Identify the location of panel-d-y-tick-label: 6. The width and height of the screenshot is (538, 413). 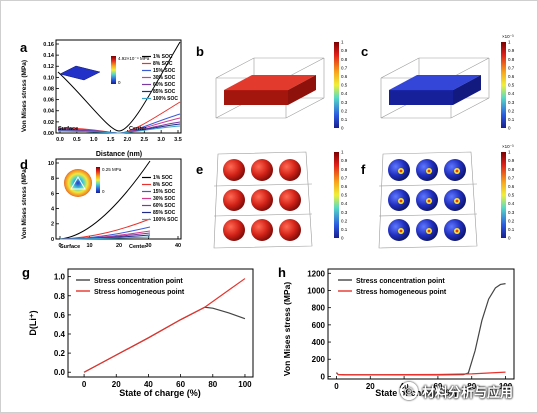
(52, 194).